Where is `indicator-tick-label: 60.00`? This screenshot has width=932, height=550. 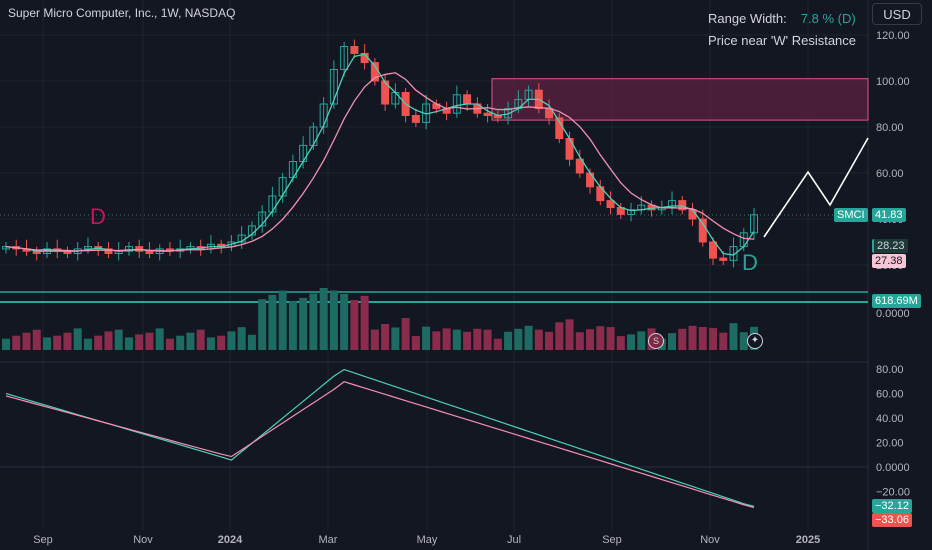
indicator-tick-label: 60.00 is located at coordinates (890, 395).